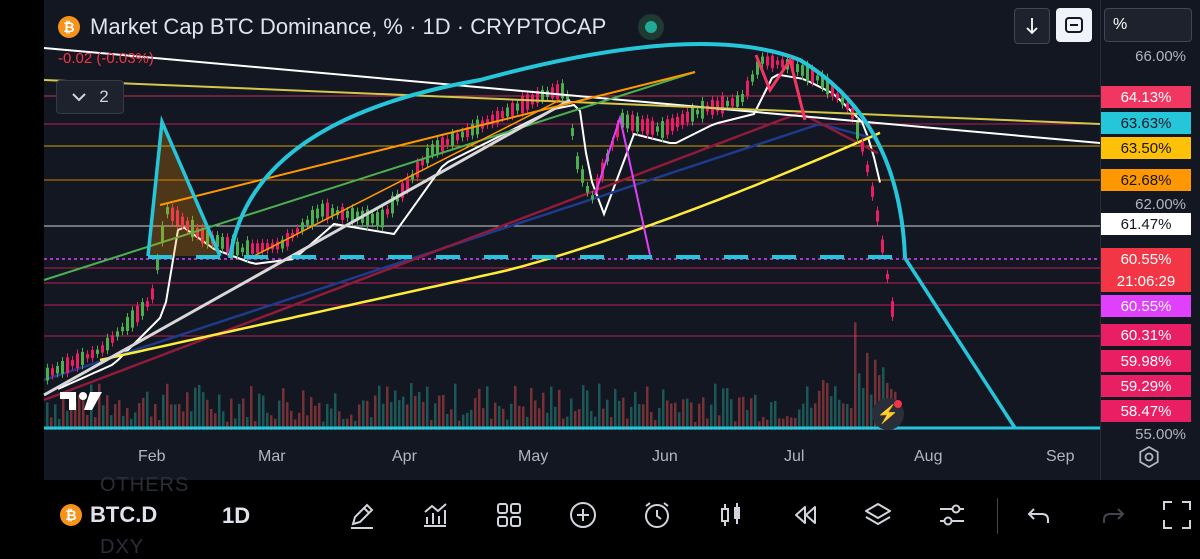  What do you see at coordinates (108, 515) in the screenshot?
I see `symbol-selector: ₿ BTC.D` at bounding box center [108, 515].